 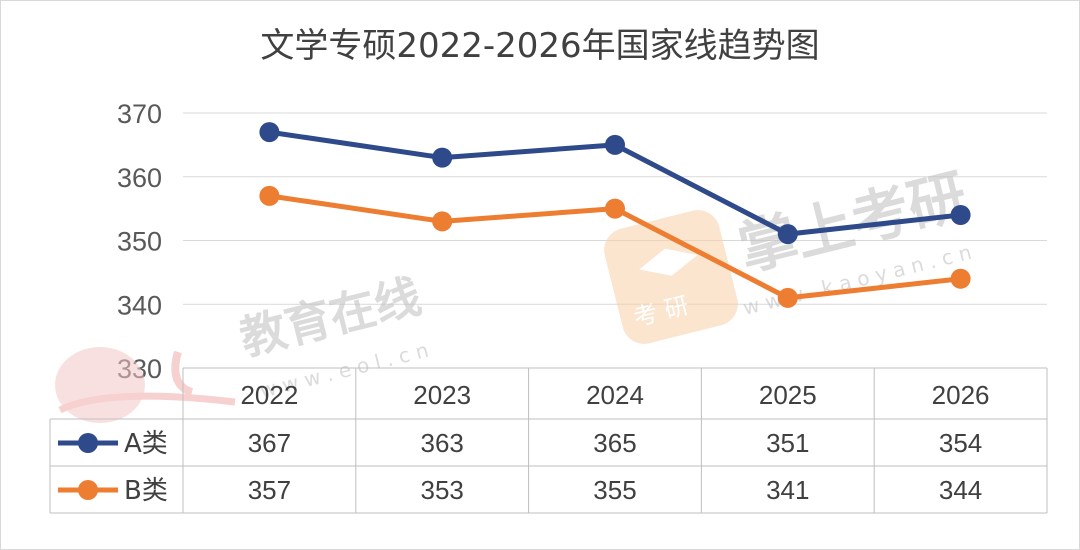 I want to click on table-value: 363, so click(x=442, y=443).